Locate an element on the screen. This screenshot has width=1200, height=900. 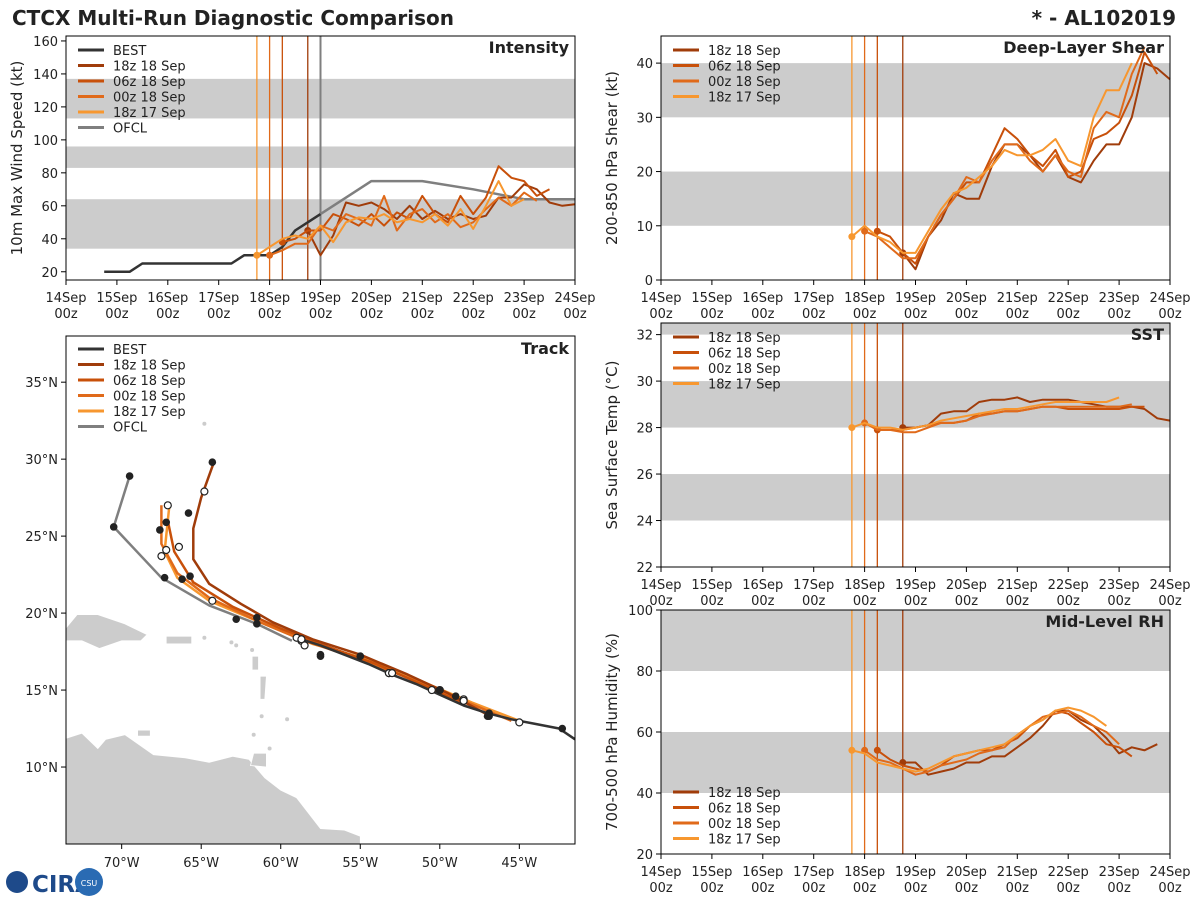
rh-title: Mid-Level RH is located at coordinates (1104, 621).